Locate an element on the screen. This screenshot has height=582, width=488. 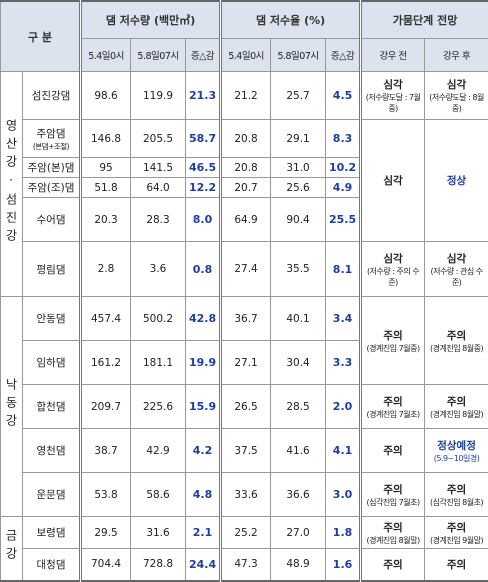
outlook-cell: 주의(경계진입 8월중) is located at coordinates (456, 341).